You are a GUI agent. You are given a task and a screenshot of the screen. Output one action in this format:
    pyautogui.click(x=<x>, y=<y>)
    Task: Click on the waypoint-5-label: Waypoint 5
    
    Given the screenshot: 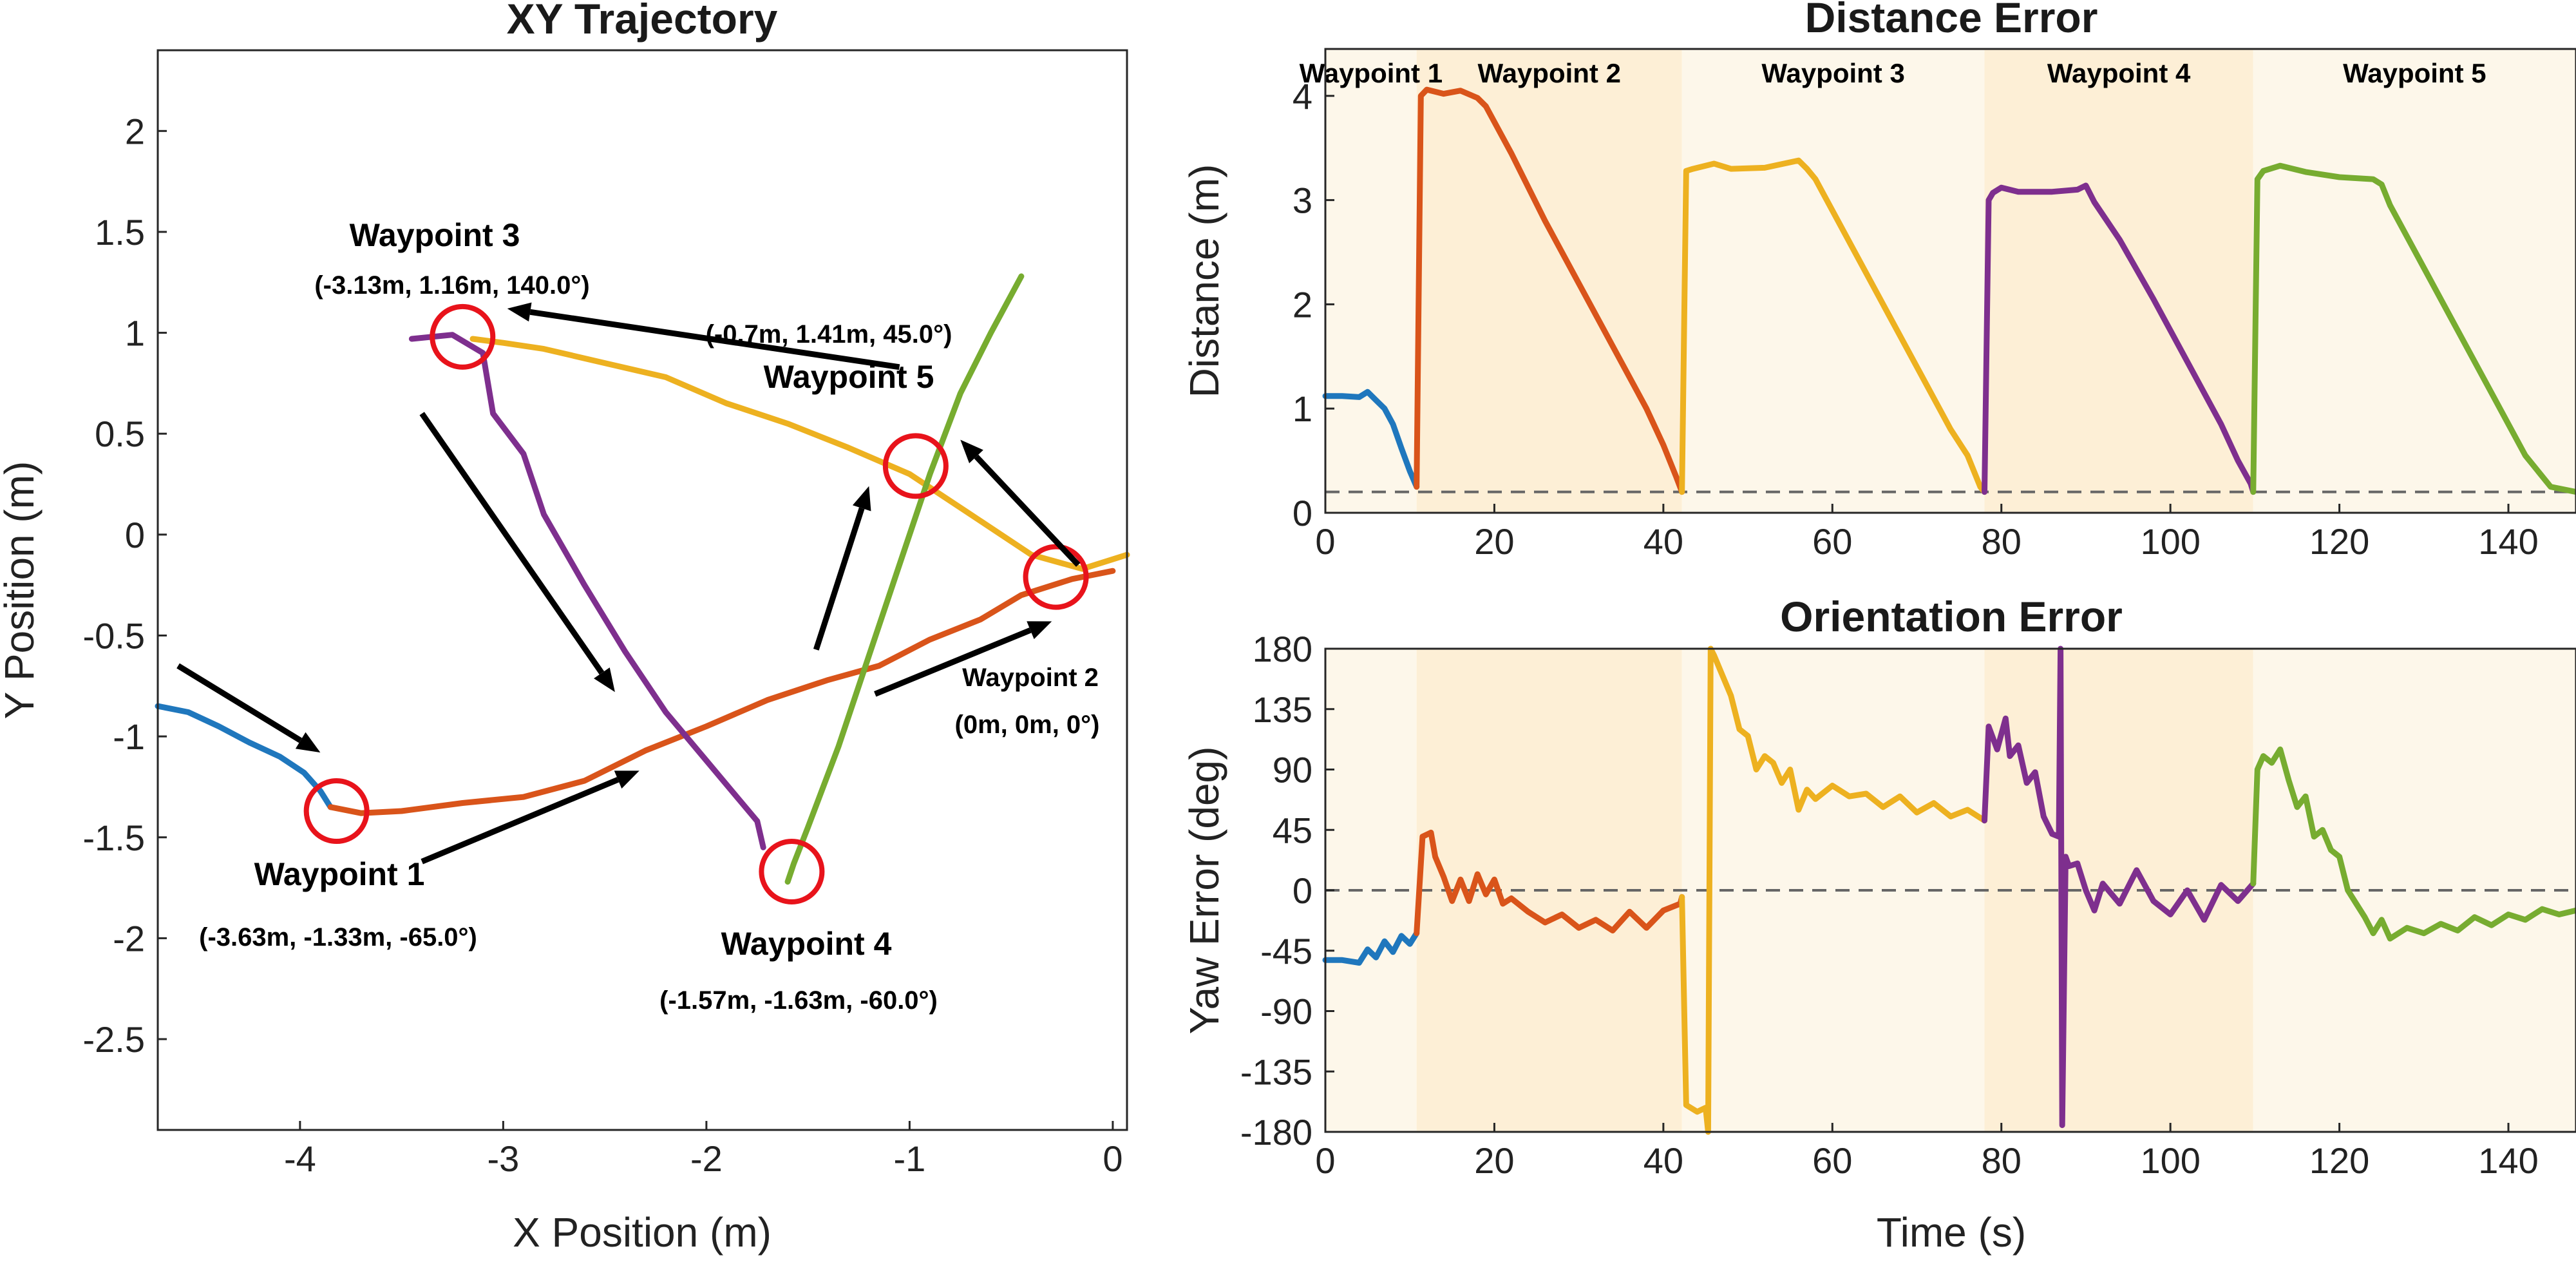 What is the action you would take?
    pyautogui.click(x=849, y=377)
    